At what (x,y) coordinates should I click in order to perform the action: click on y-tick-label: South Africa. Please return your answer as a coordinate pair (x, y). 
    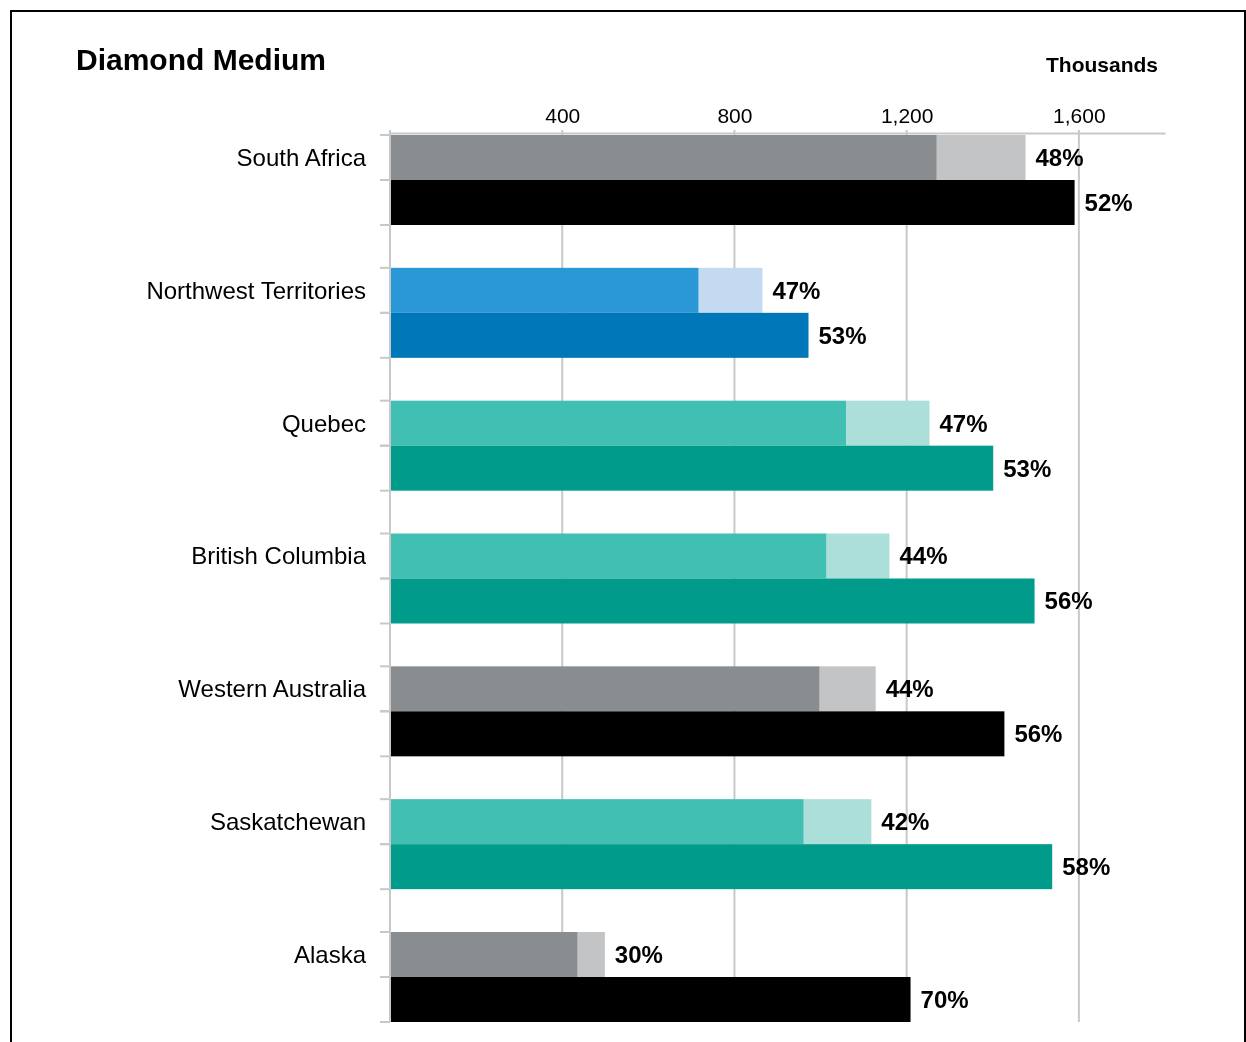
    Looking at the image, I should click on (301, 157).